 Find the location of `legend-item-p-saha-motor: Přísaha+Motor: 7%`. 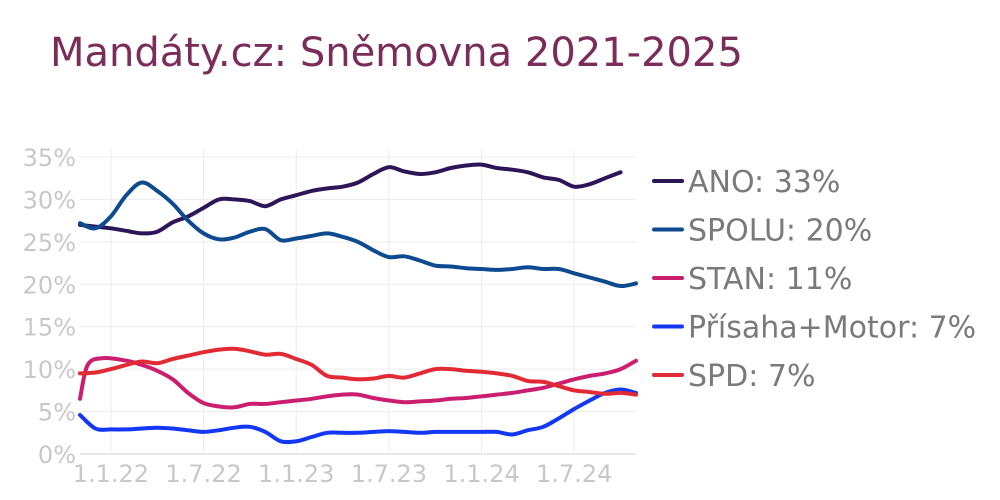

legend-item-p-saha-motor: Přísaha+Motor: 7% is located at coordinates (814, 328).